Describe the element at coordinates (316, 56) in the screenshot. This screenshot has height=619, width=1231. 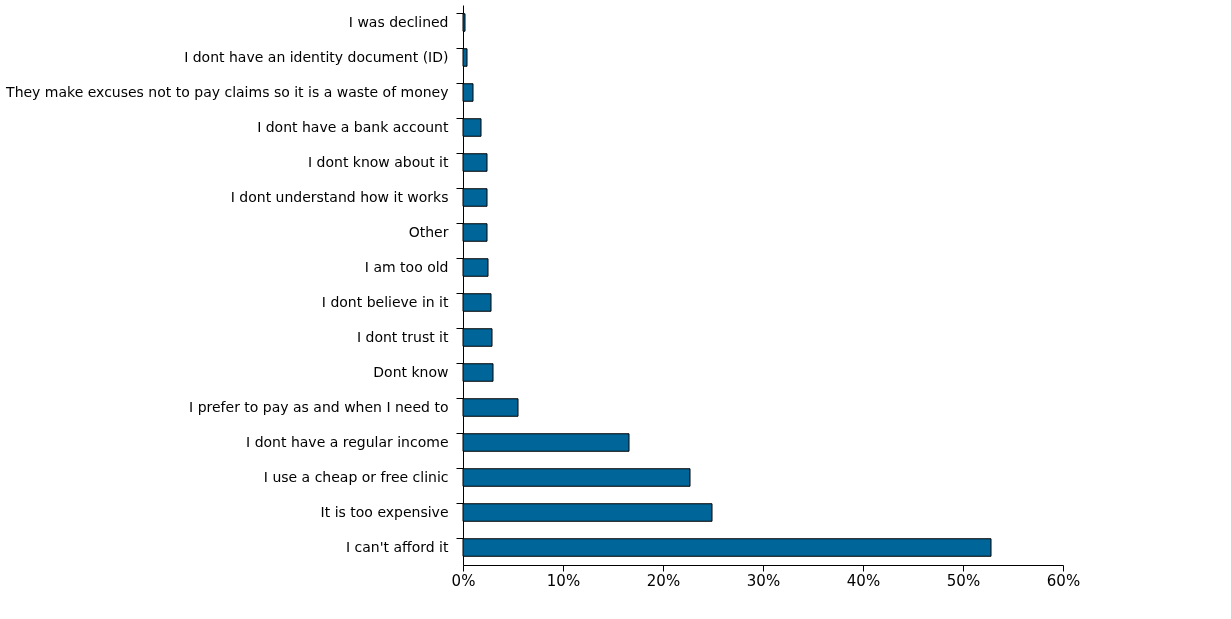
I see `y-tick-label: I dont have an identity document (ID)` at that location.